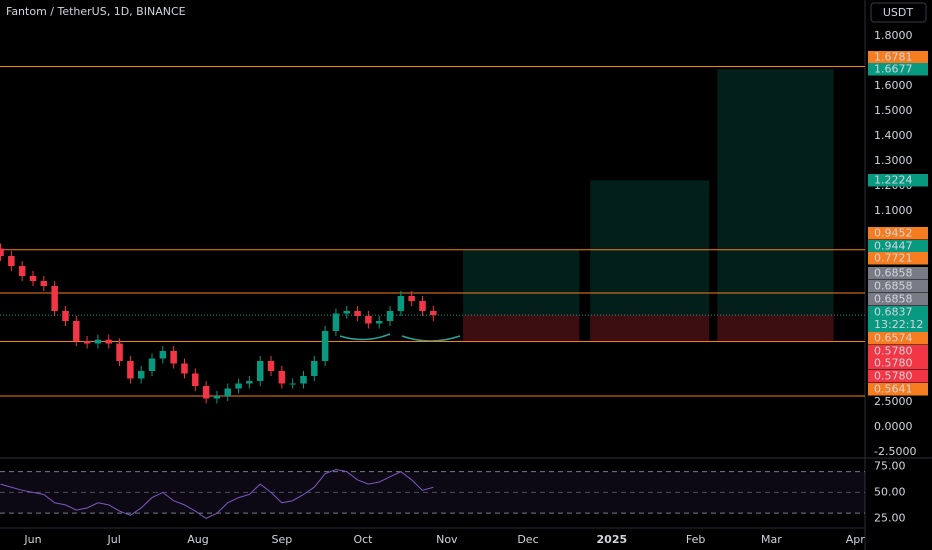 The width and height of the screenshot is (932, 550). What do you see at coordinates (771, 539) in the screenshot?
I see `x-tick-label: Mar` at bounding box center [771, 539].